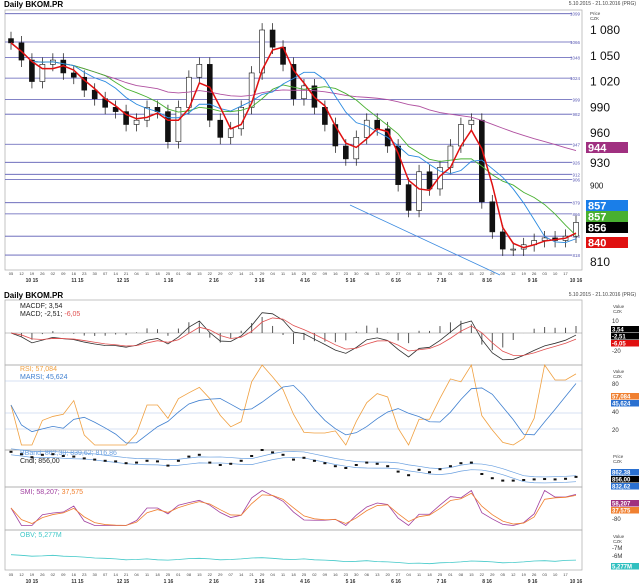 The height and width of the screenshot is (585, 640). I want to click on macd-legend: MACD; -2,51; -6,05, so click(50, 315).